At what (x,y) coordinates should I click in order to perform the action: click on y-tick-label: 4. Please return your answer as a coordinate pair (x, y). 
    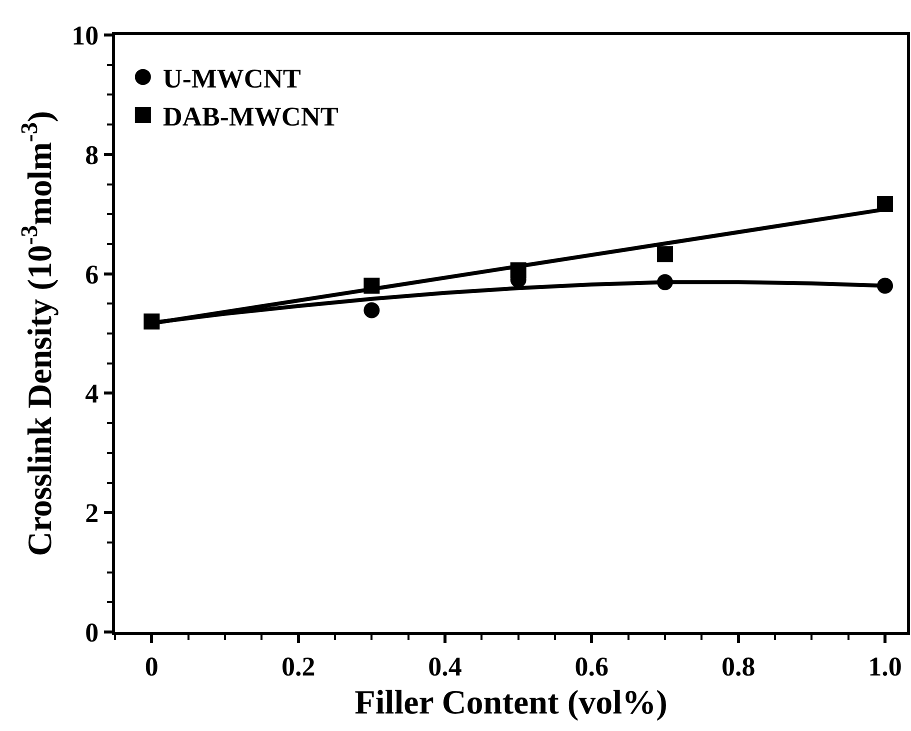
    Looking at the image, I should click on (92, 393).